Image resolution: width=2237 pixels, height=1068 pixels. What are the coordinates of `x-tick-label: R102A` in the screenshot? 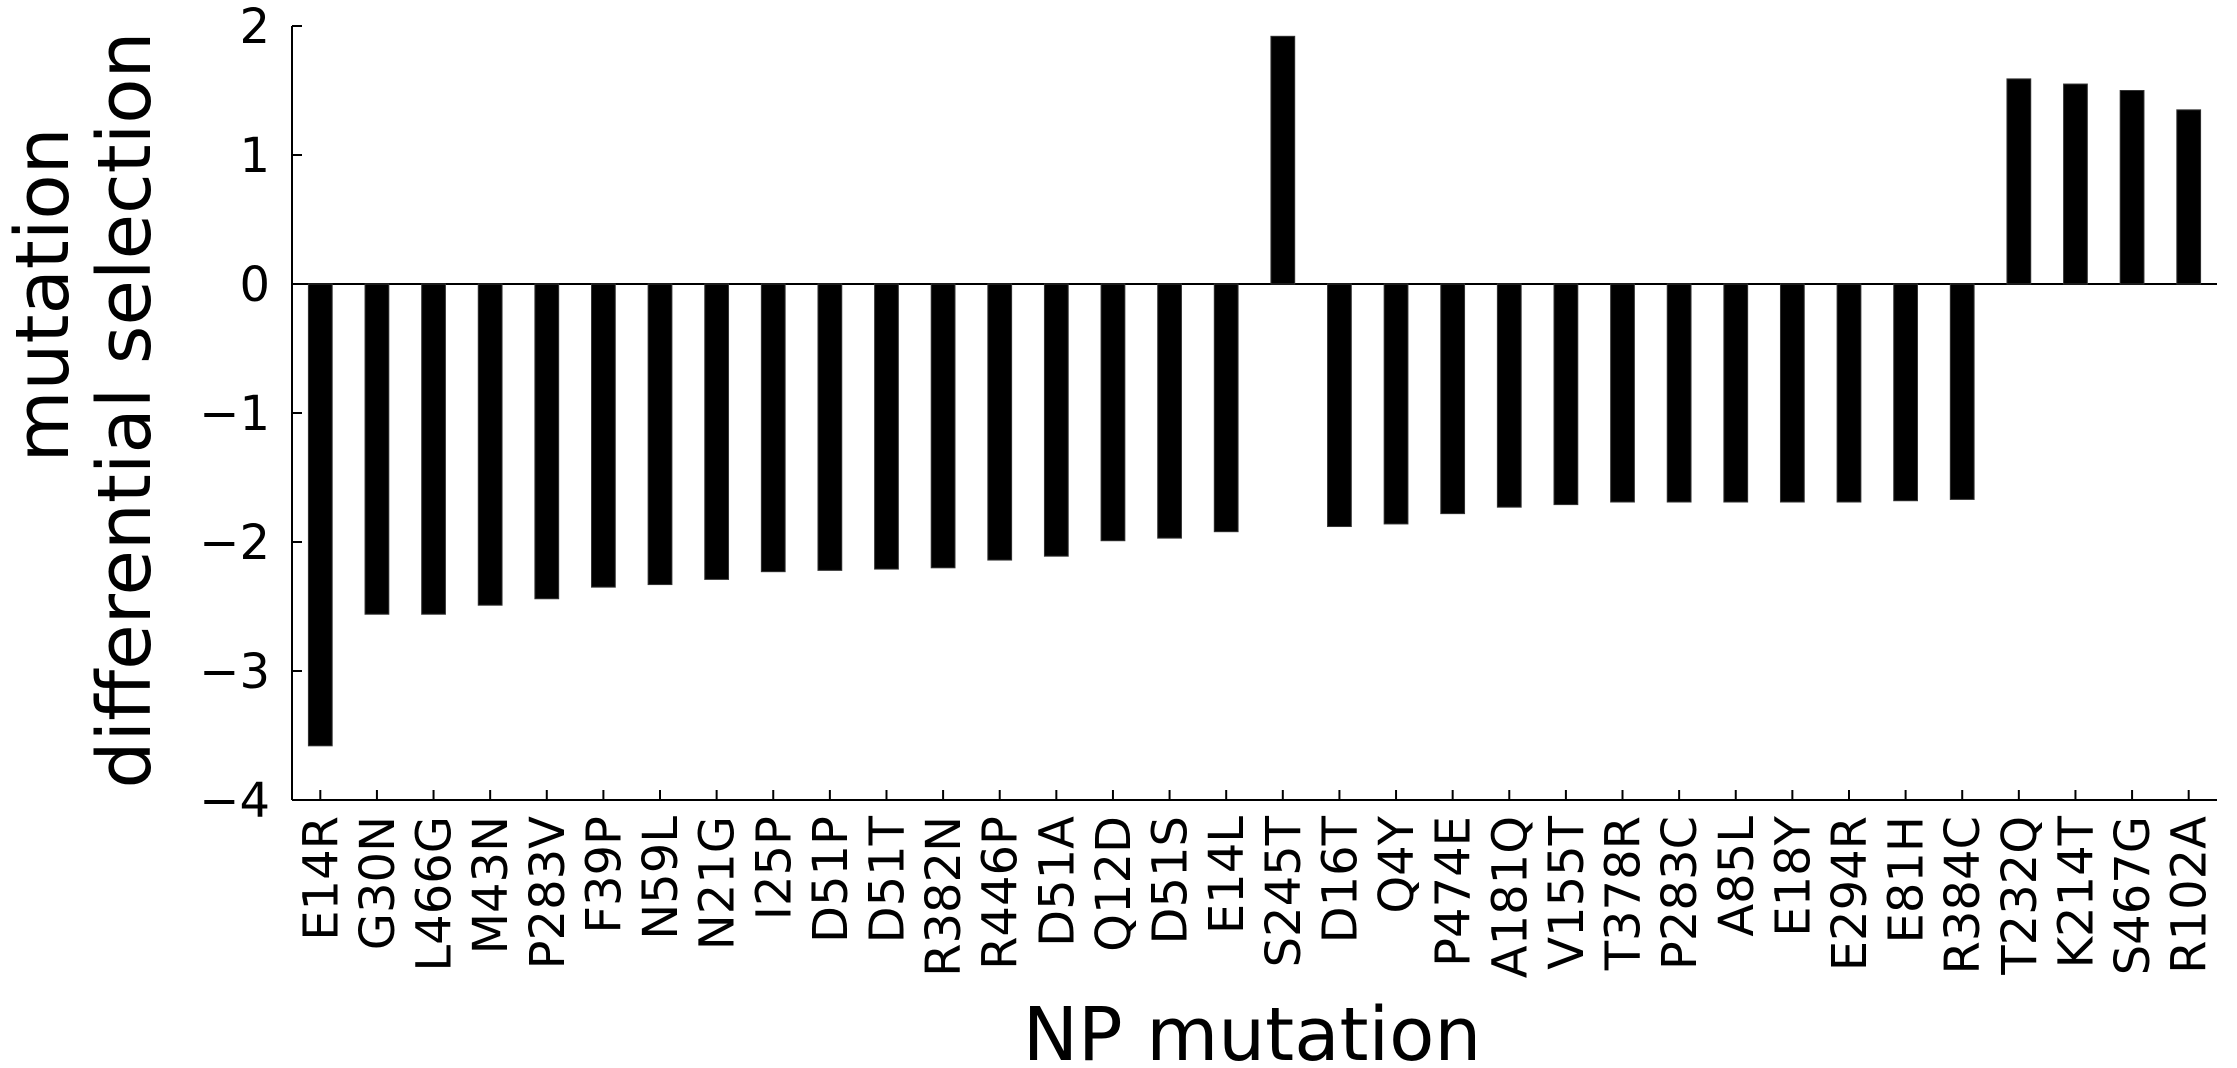 It's located at (2190, 895).